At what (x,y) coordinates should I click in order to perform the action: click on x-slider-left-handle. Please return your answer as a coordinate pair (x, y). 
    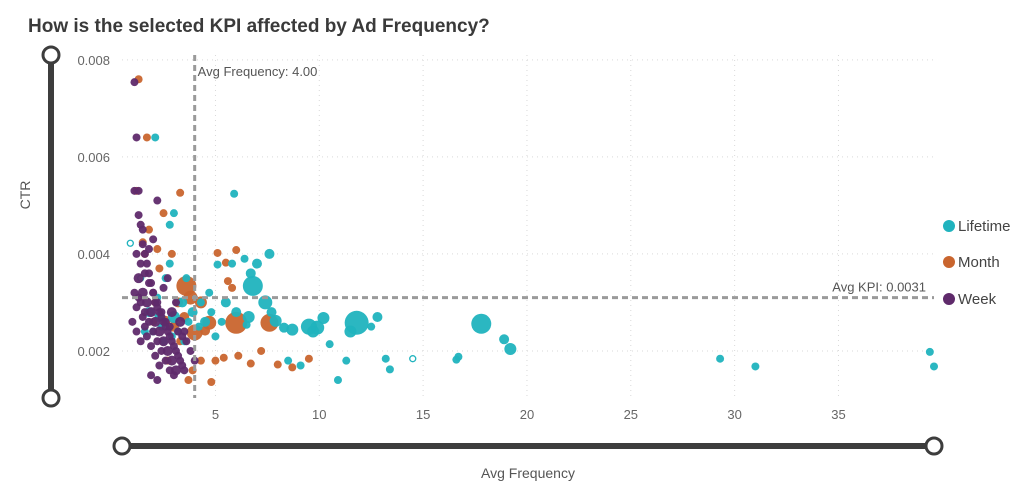
    Looking at the image, I should click on (122, 446).